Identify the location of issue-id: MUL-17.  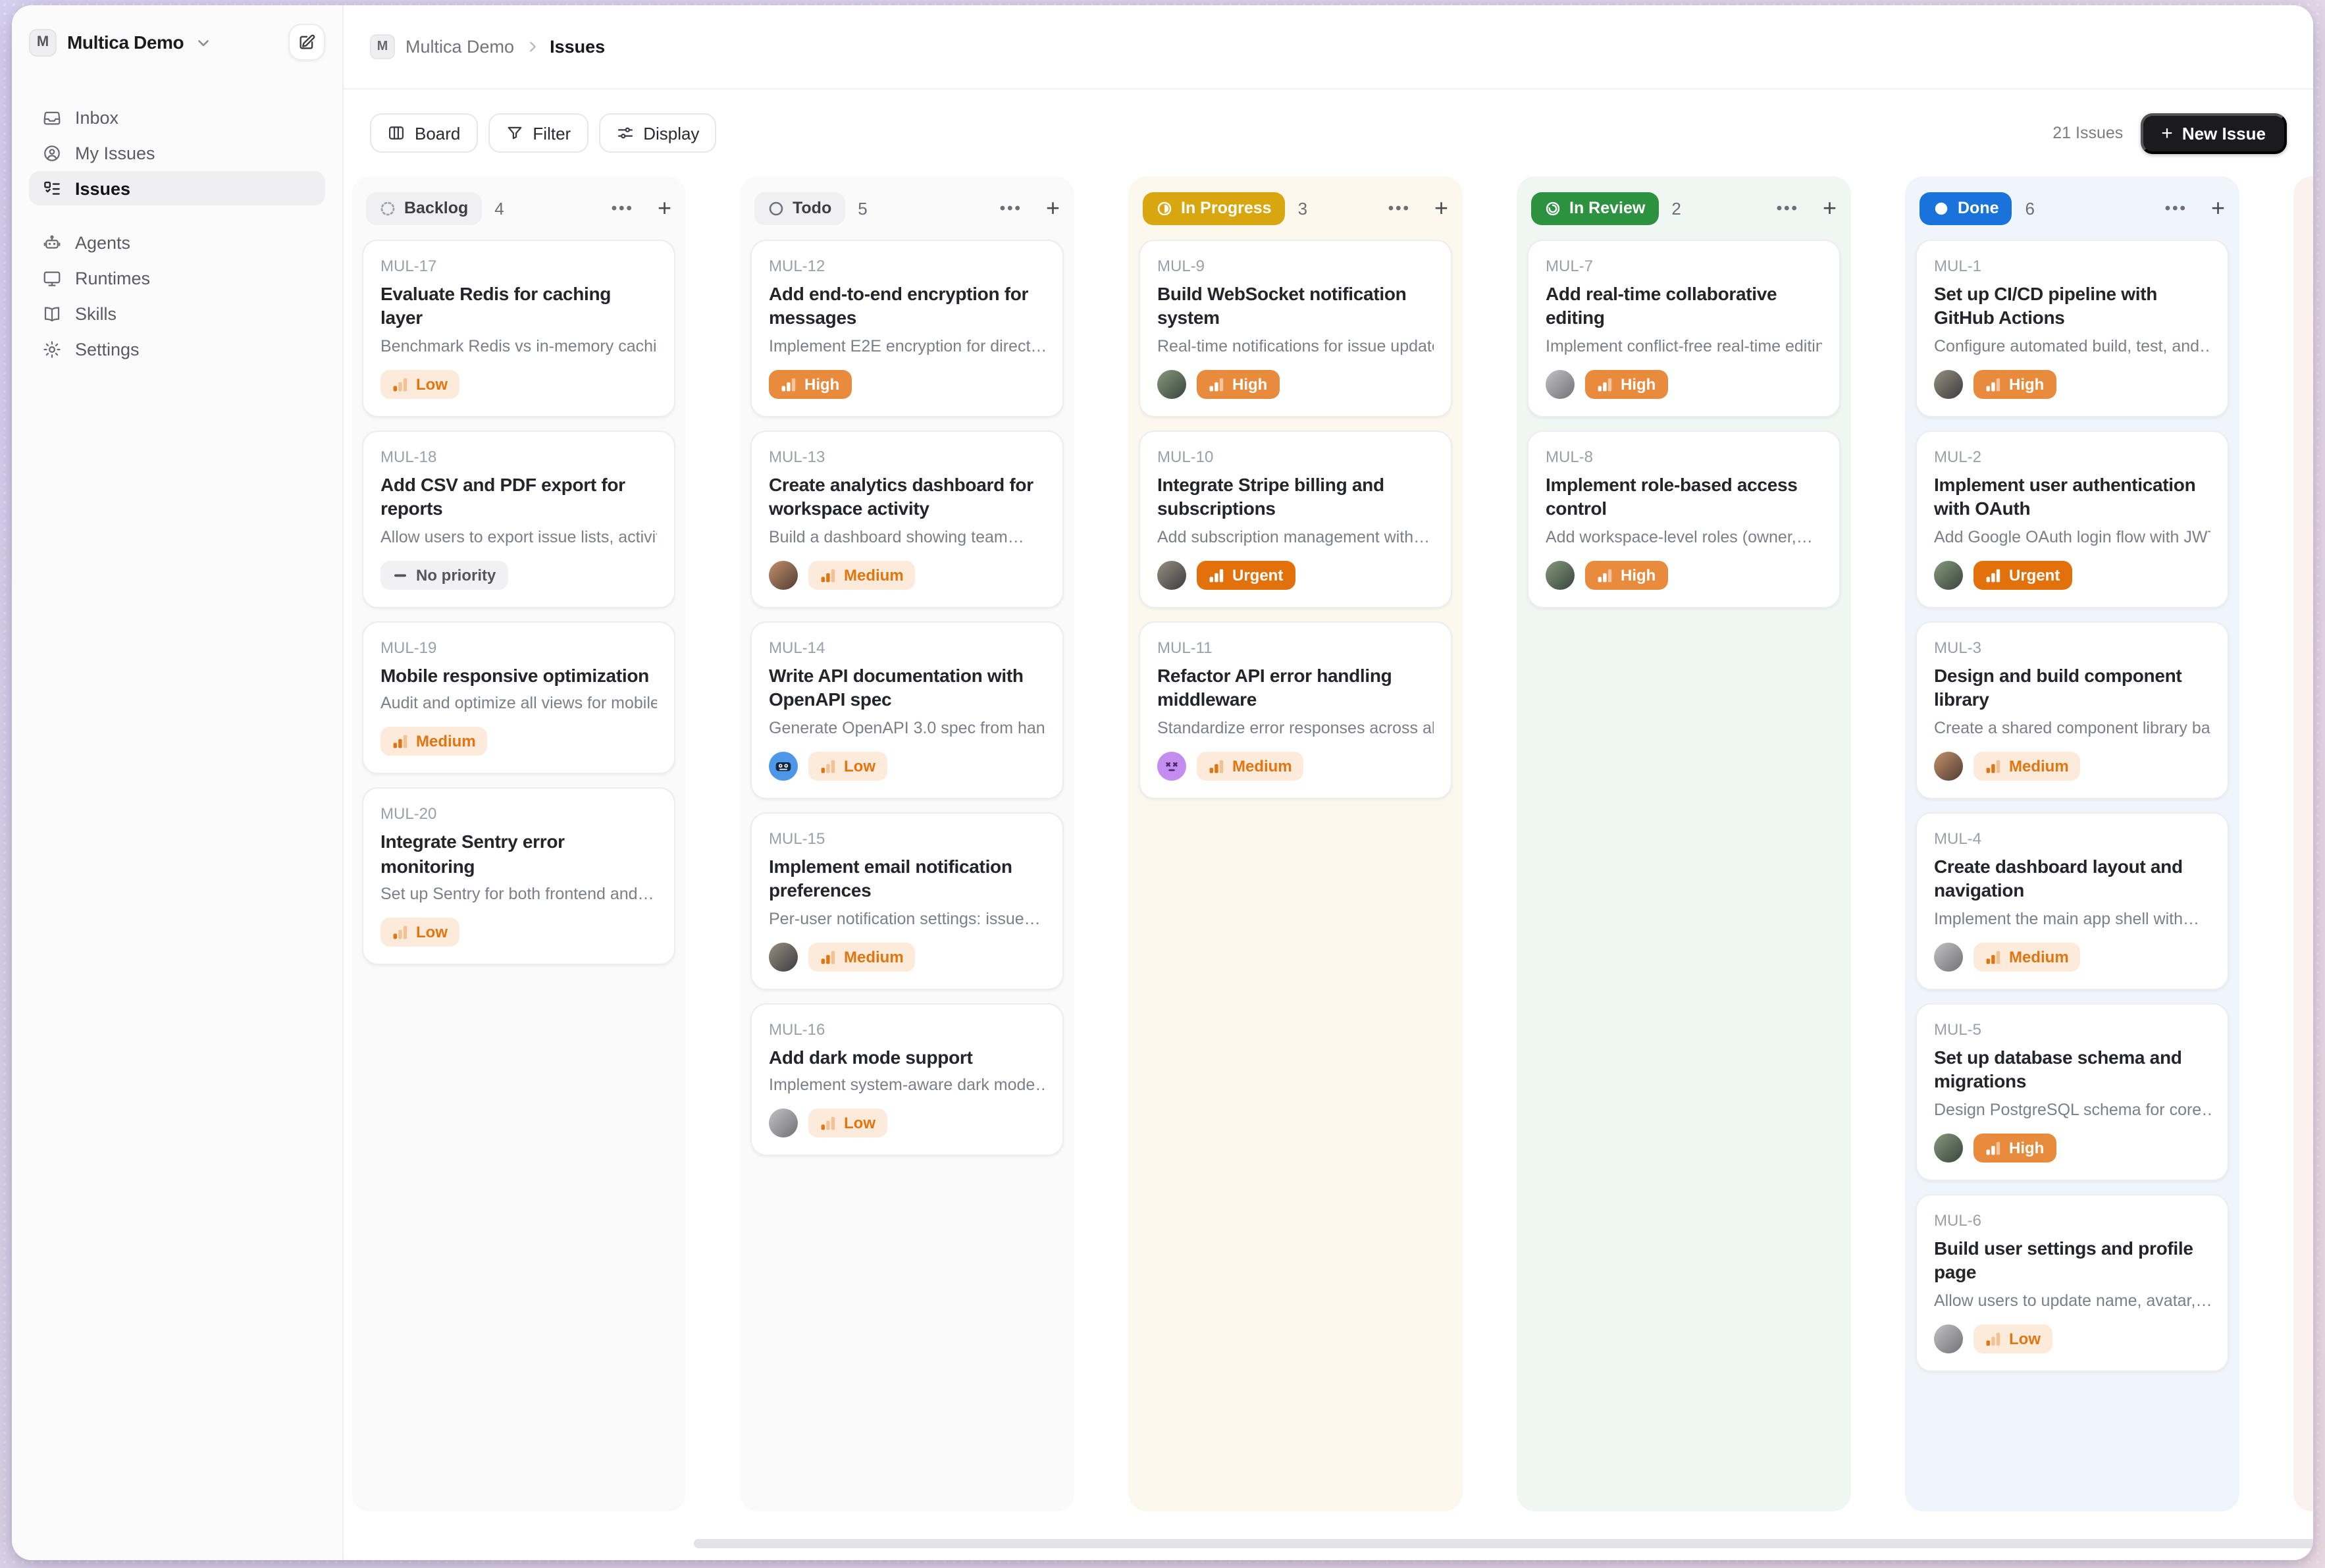
(408, 266).